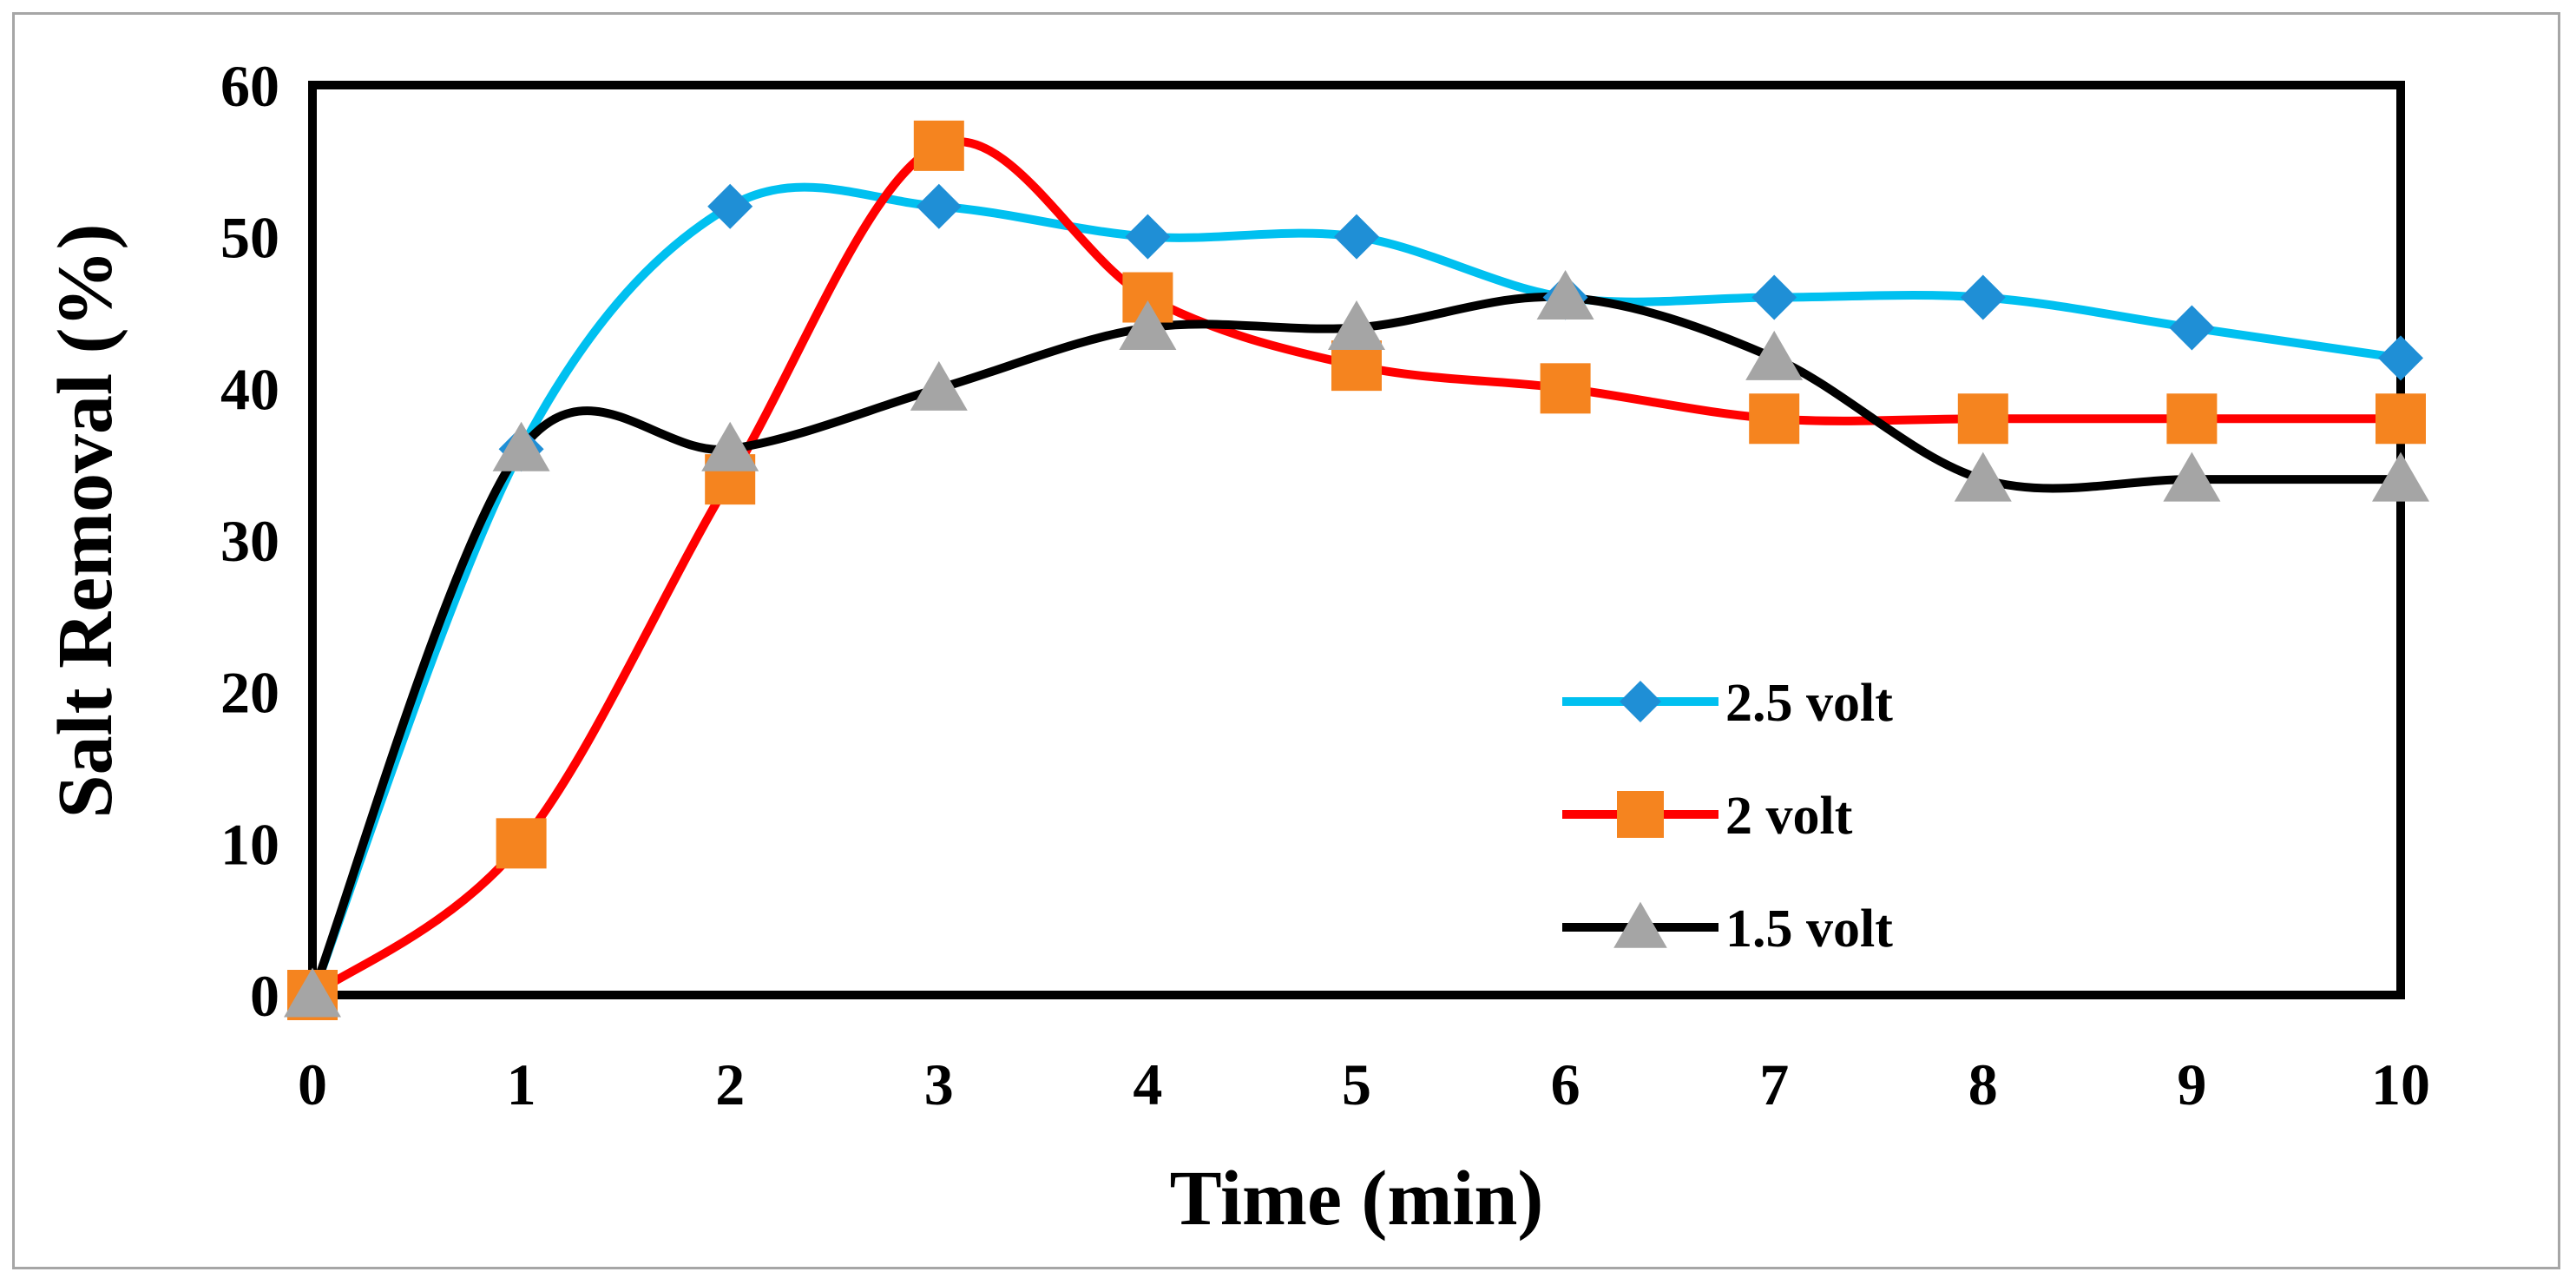  Describe the element at coordinates (1774, 1084) in the screenshot. I see `x-tick-label: 7` at that location.